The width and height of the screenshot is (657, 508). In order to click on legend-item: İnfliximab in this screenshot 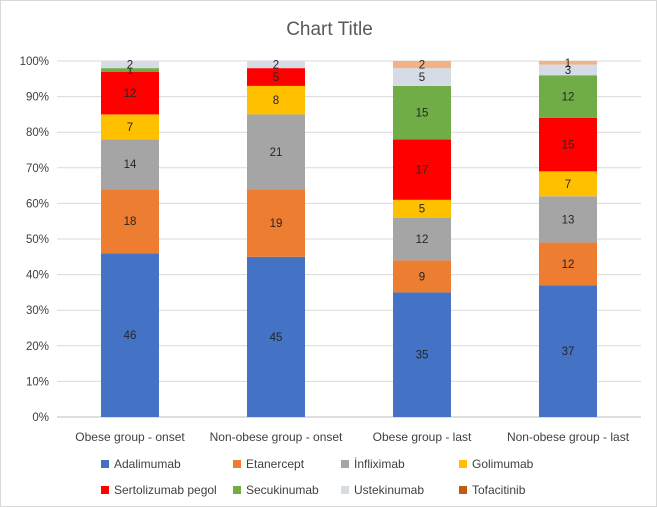, I will do `click(373, 464)`.